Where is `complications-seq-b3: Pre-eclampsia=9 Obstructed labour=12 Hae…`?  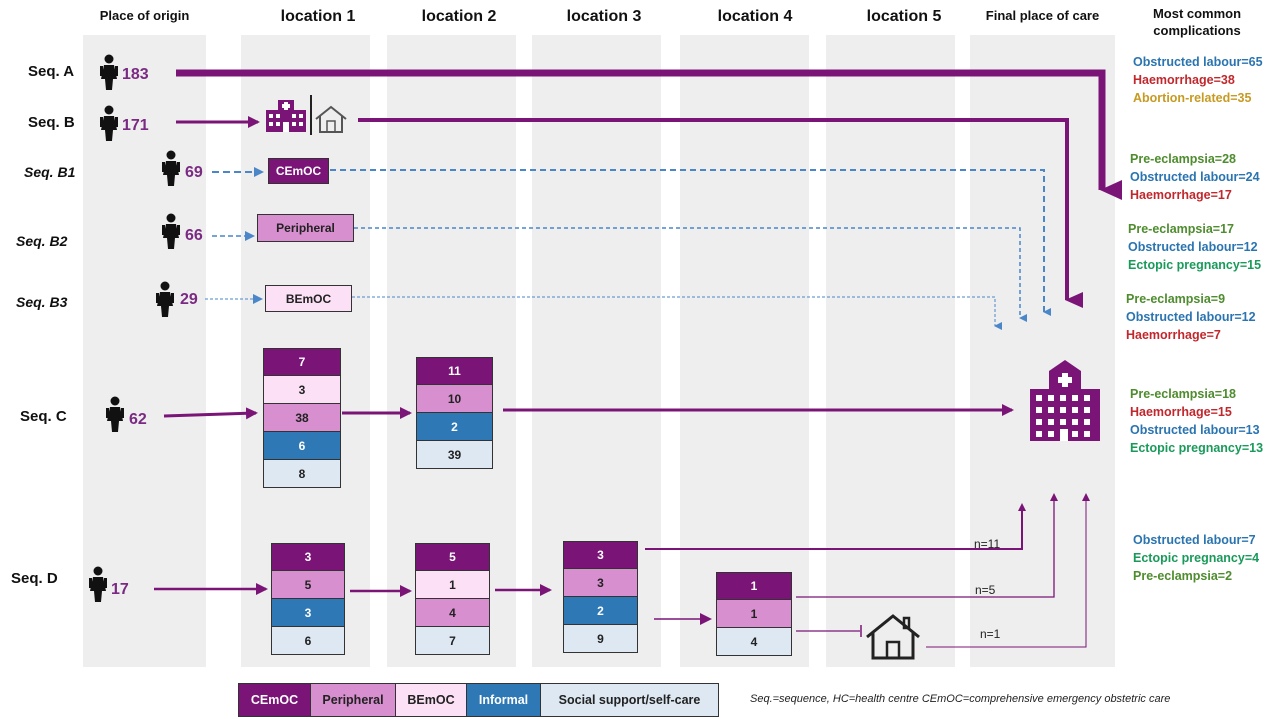
complications-seq-b3: Pre-eclampsia=9 Obstructed labour=12 Hae… is located at coordinates (1191, 317).